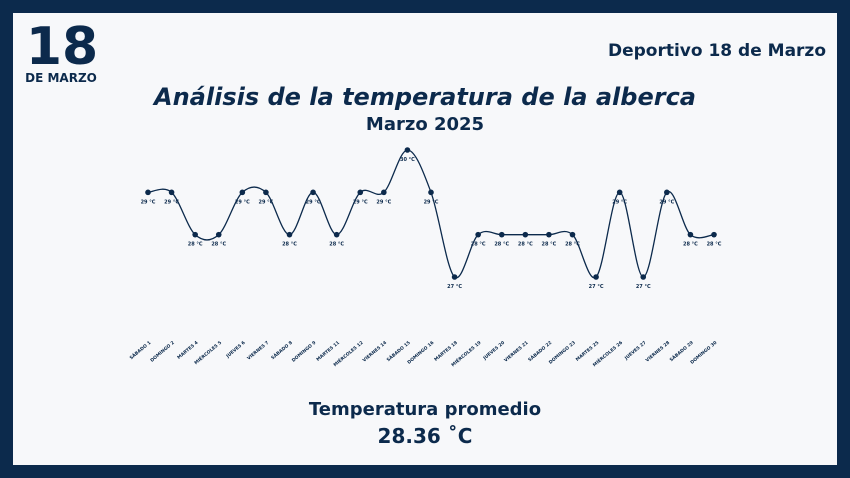 The height and width of the screenshot is (478, 850). What do you see at coordinates (717, 51) in the screenshot?
I see `club-name: Deportivo 18 de Marzo` at bounding box center [717, 51].